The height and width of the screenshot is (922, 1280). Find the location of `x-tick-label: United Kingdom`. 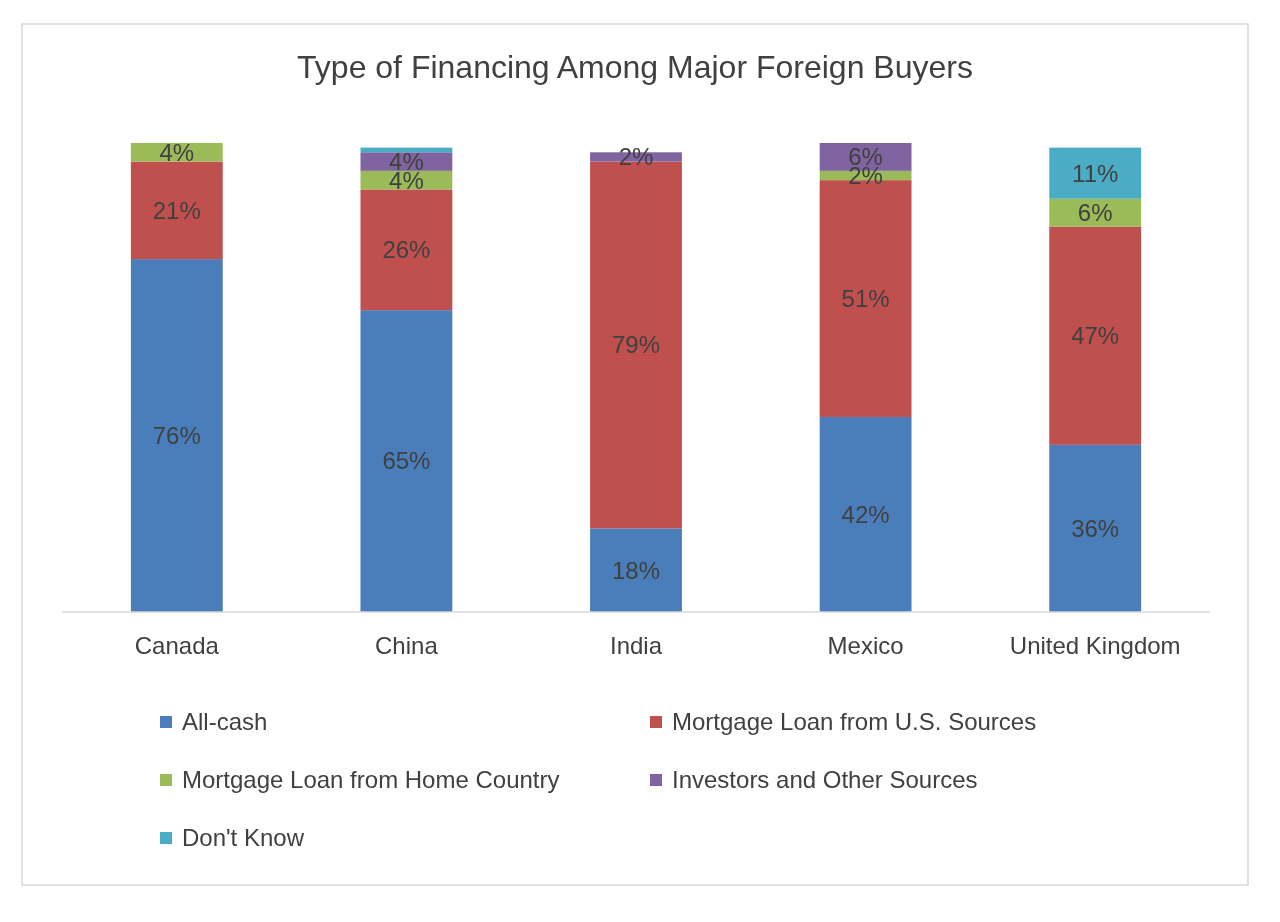

x-tick-label: United Kingdom is located at coordinates (1095, 645).